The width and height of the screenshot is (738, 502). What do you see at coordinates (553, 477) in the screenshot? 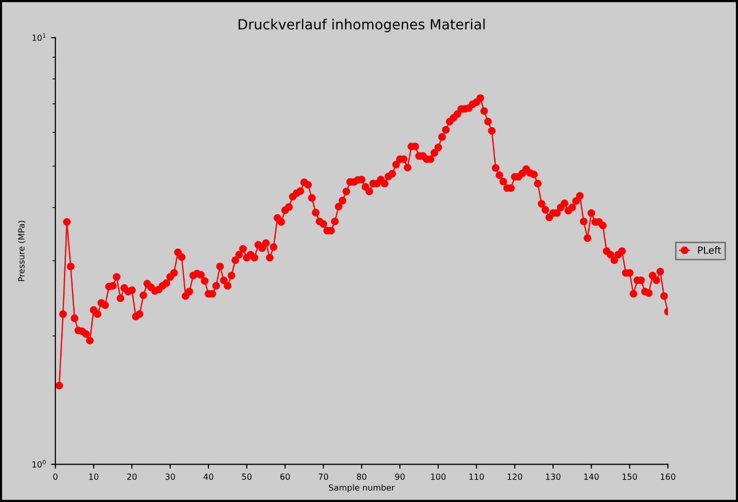
I see `x-tick-label: 130` at bounding box center [553, 477].